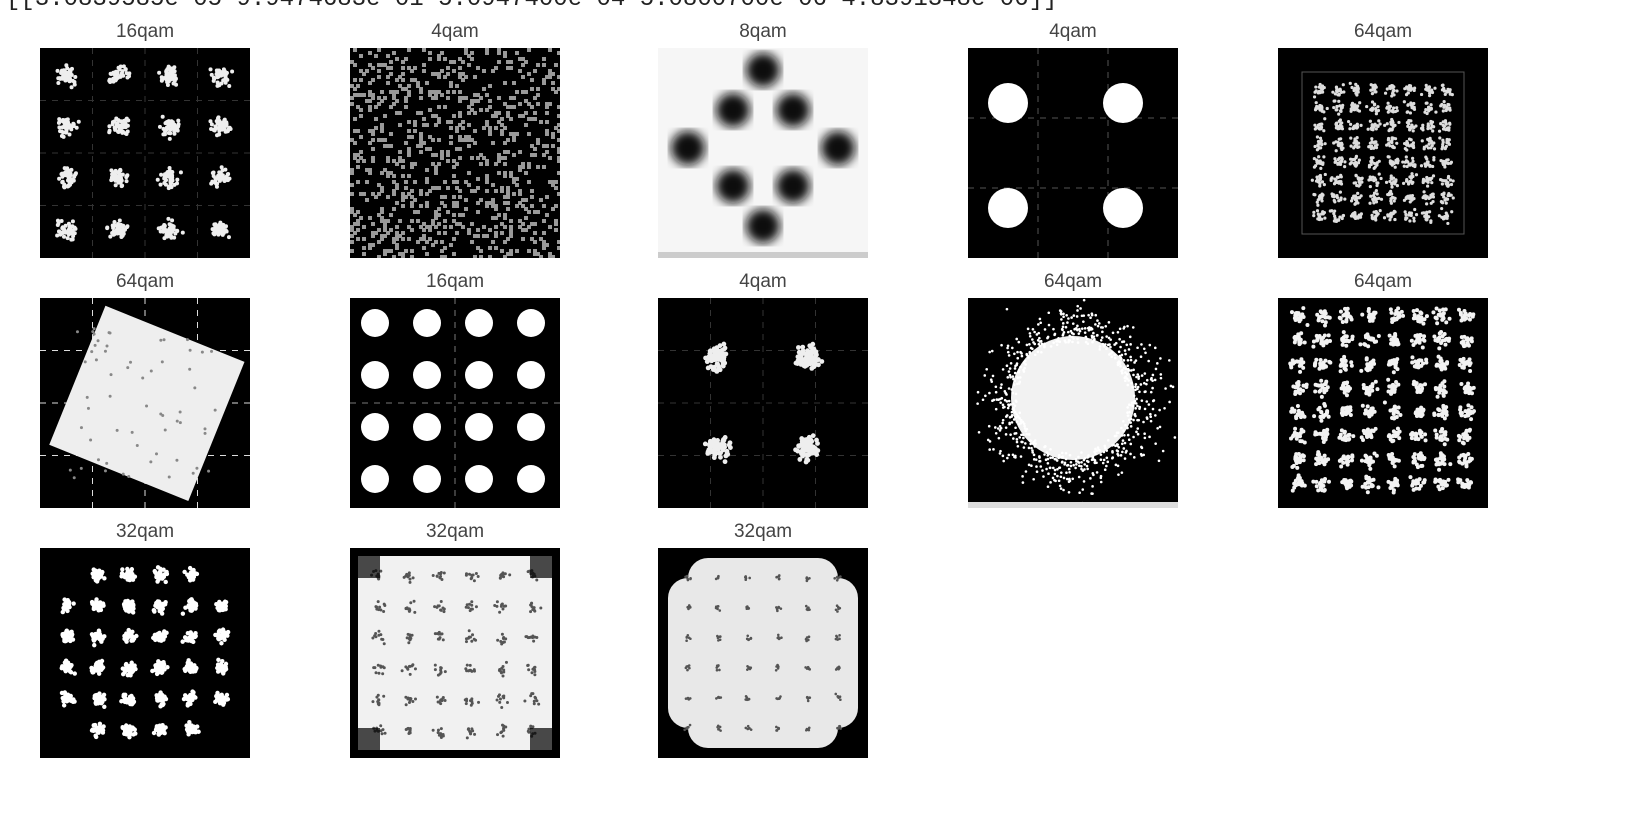 This screenshot has width=1638, height=824. What do you see at coordinates (763, 31) in the screenshot?
I see `panel-title: 8qam` at bounding box center [763, 31].